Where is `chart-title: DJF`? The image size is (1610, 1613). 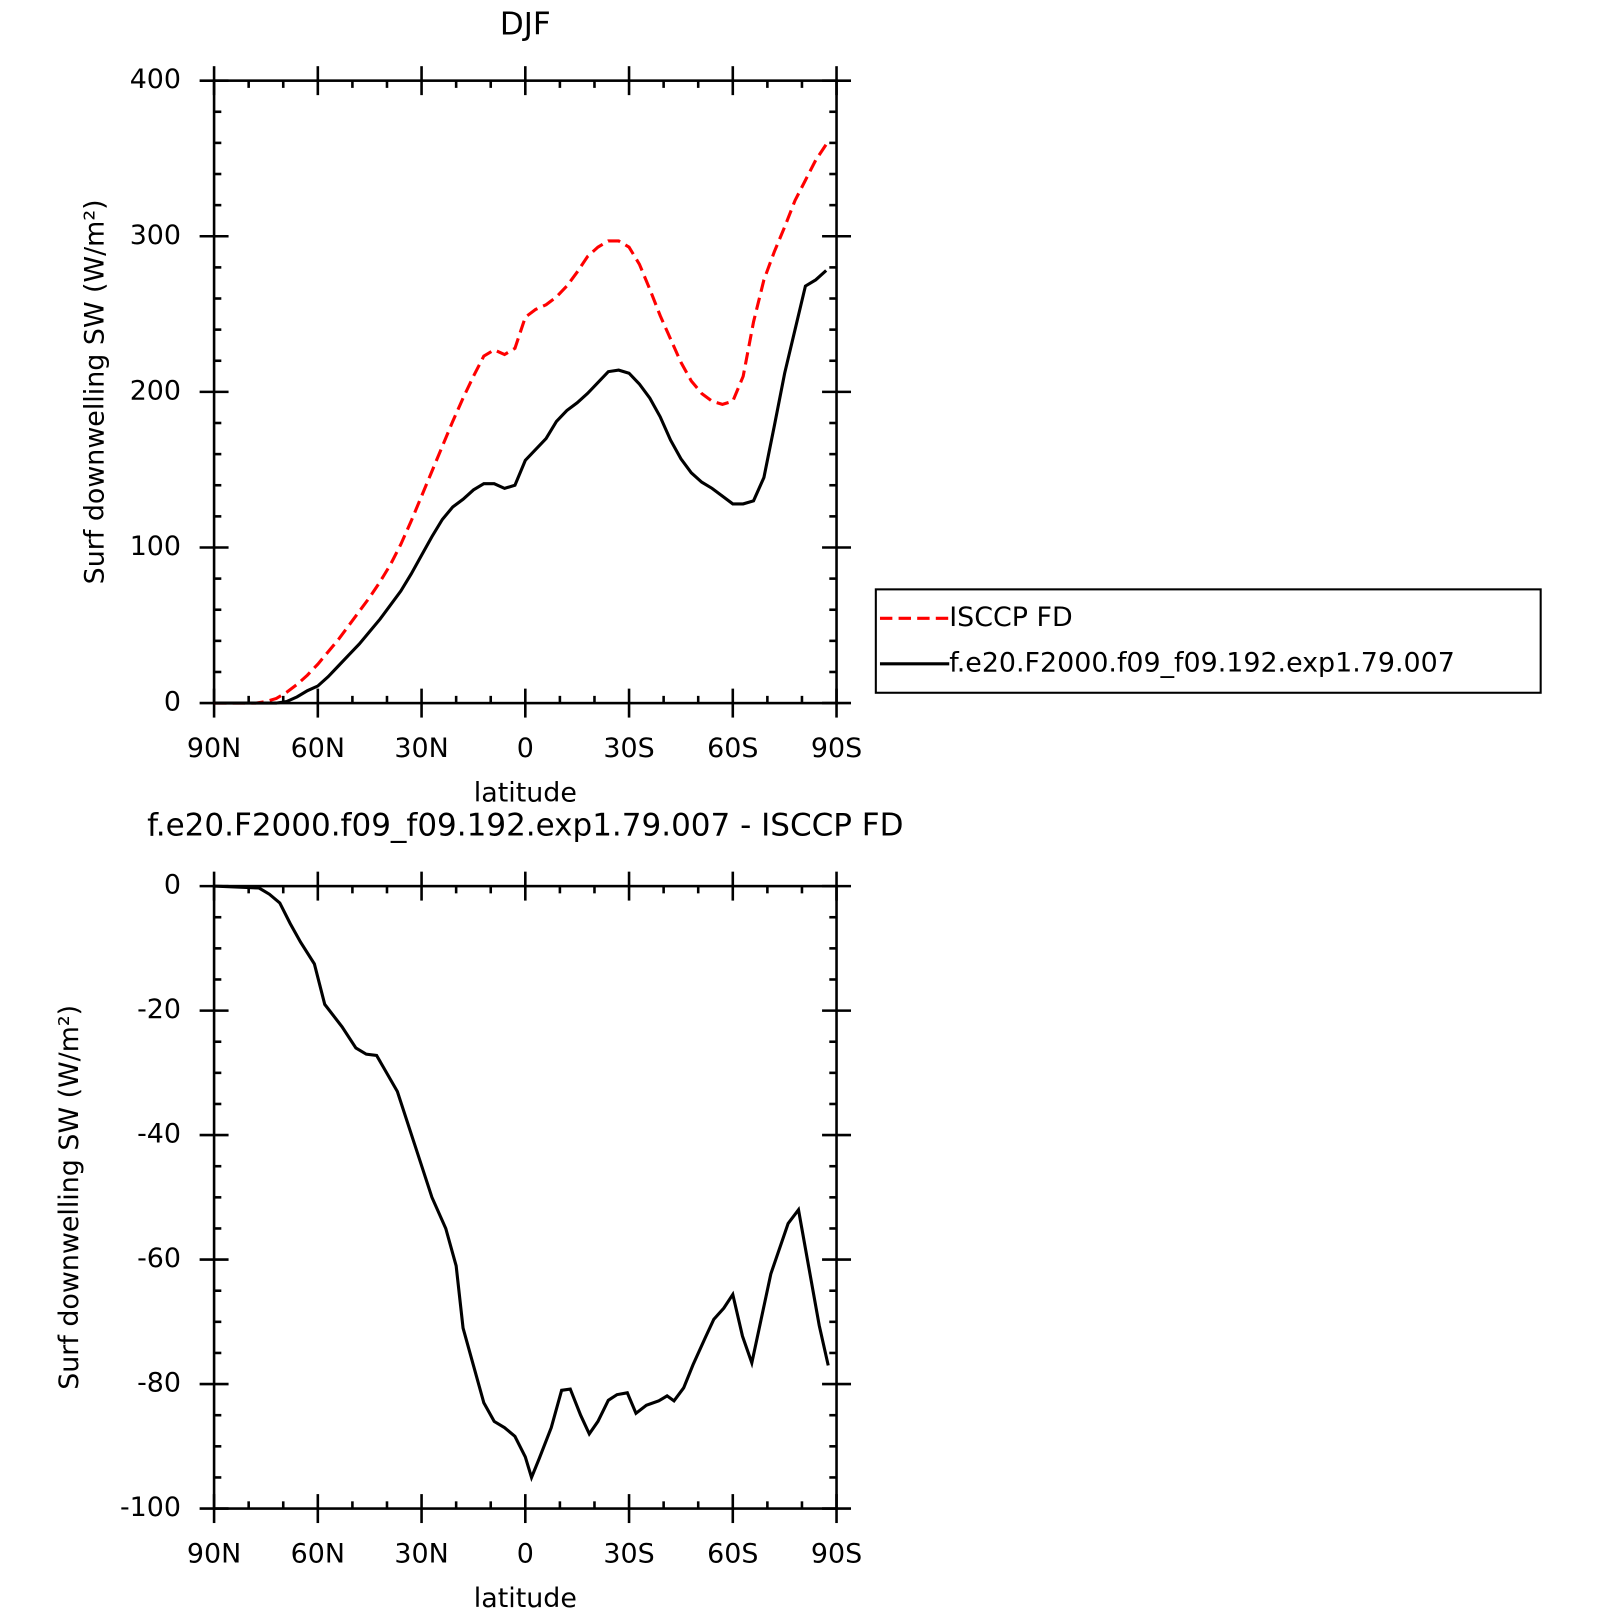 chart-title: DJF is located at coordinates (525, 24).